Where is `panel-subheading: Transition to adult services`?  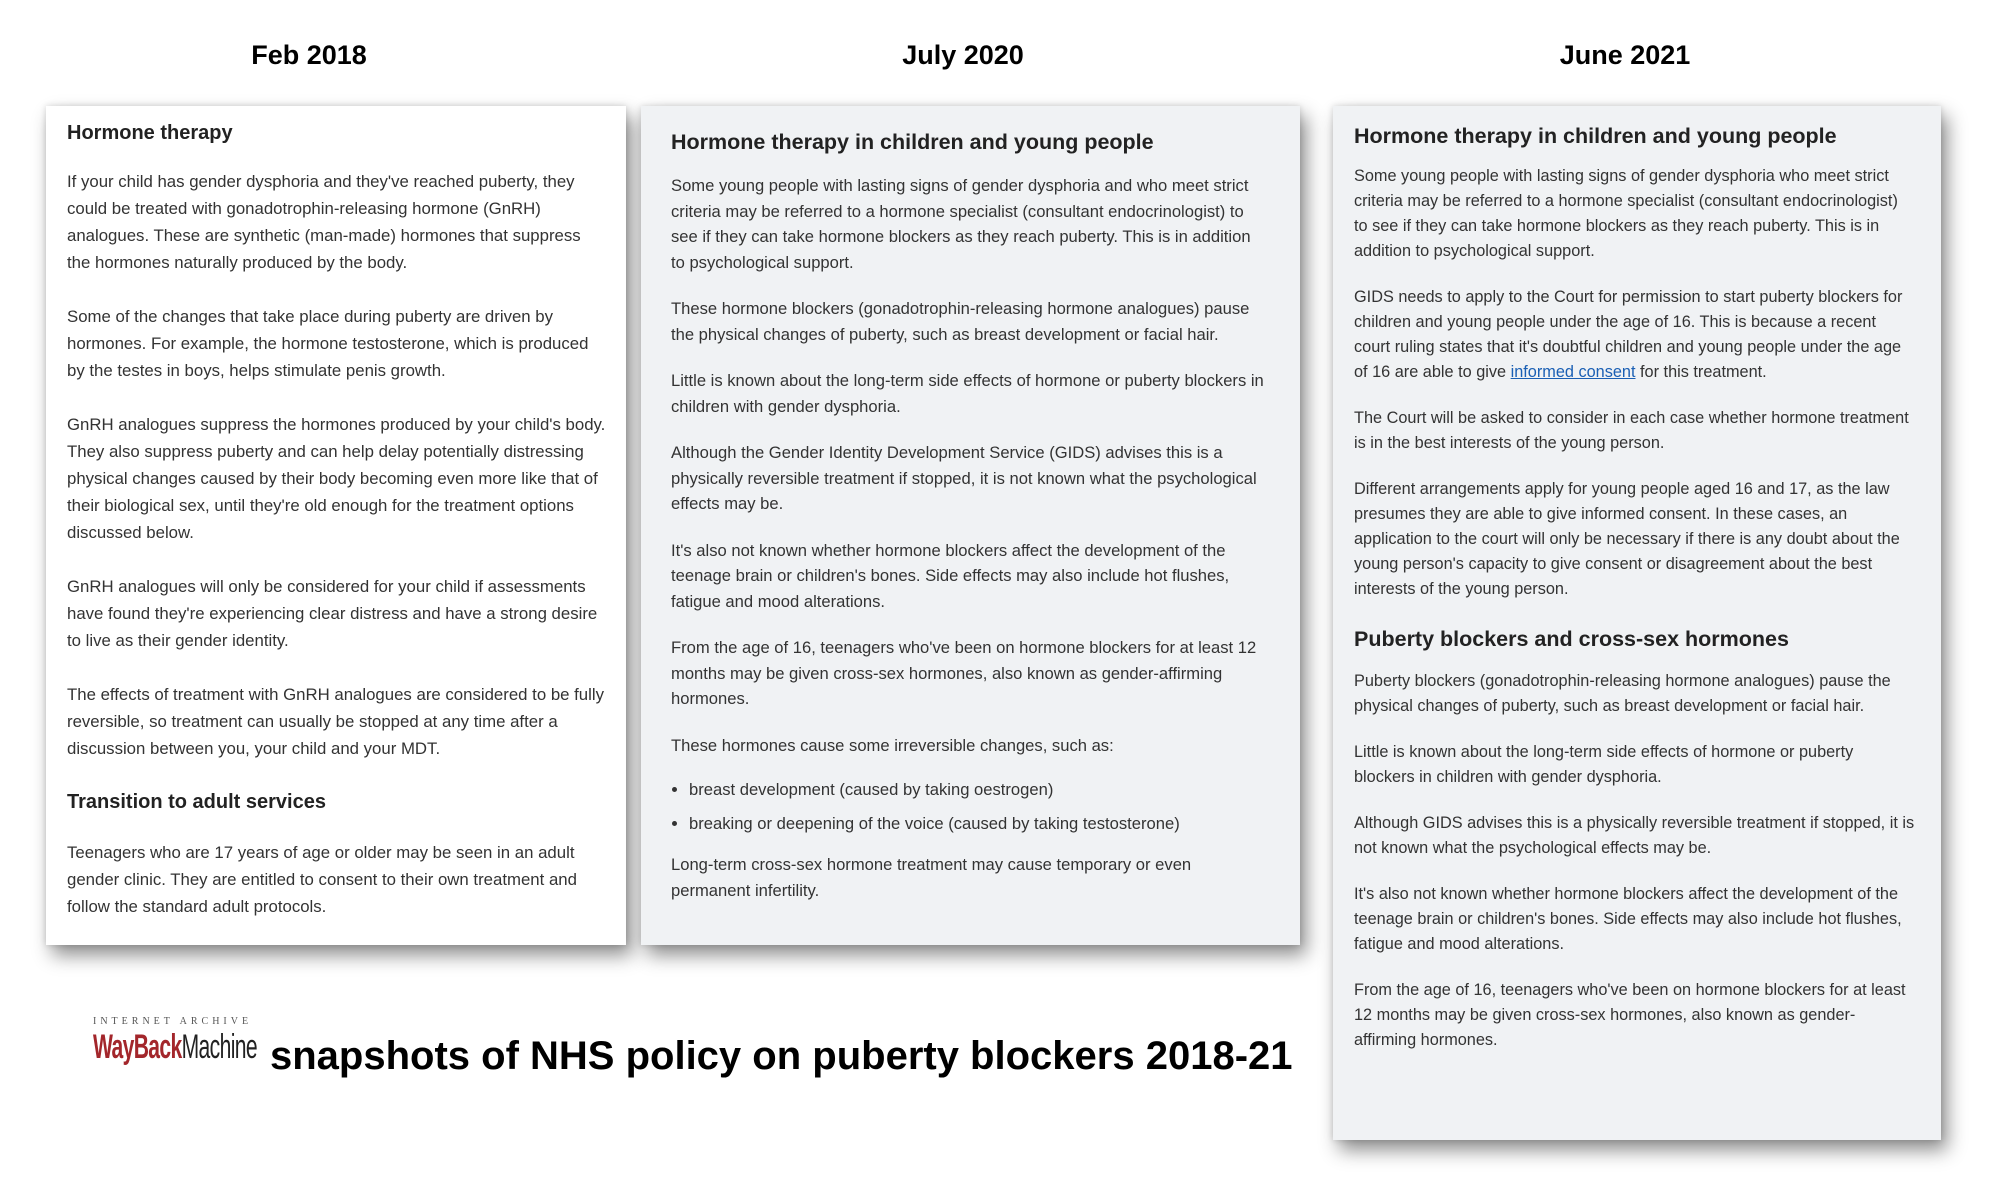 panel-subheading: Transition to adult services is located at coordinates (196, 802).